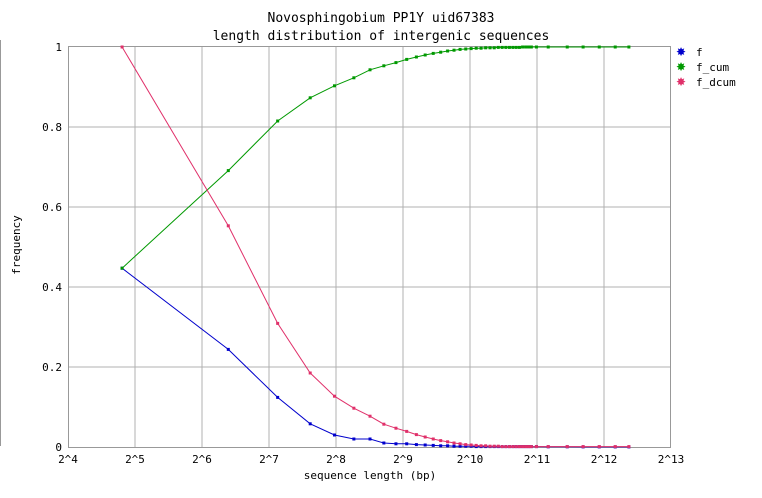 This screenshot has width=762, height=498. I want to click on x-tick-label: 2^11, so click(537, 459).